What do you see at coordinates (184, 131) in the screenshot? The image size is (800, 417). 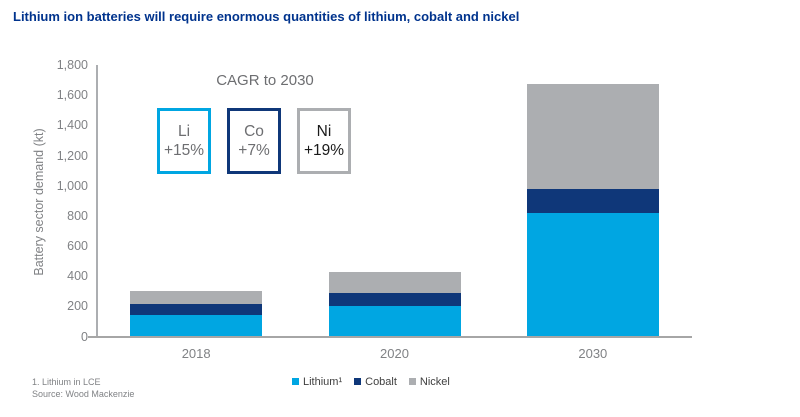 I see `cagr-box-symbol: Li` at bounding box center [184, 131].